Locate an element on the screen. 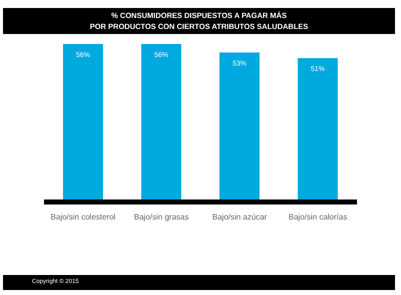 This screenshot has height=295, width=401. x-tick-label: Bajo/sin calorías is located at coordinates (318, 217).